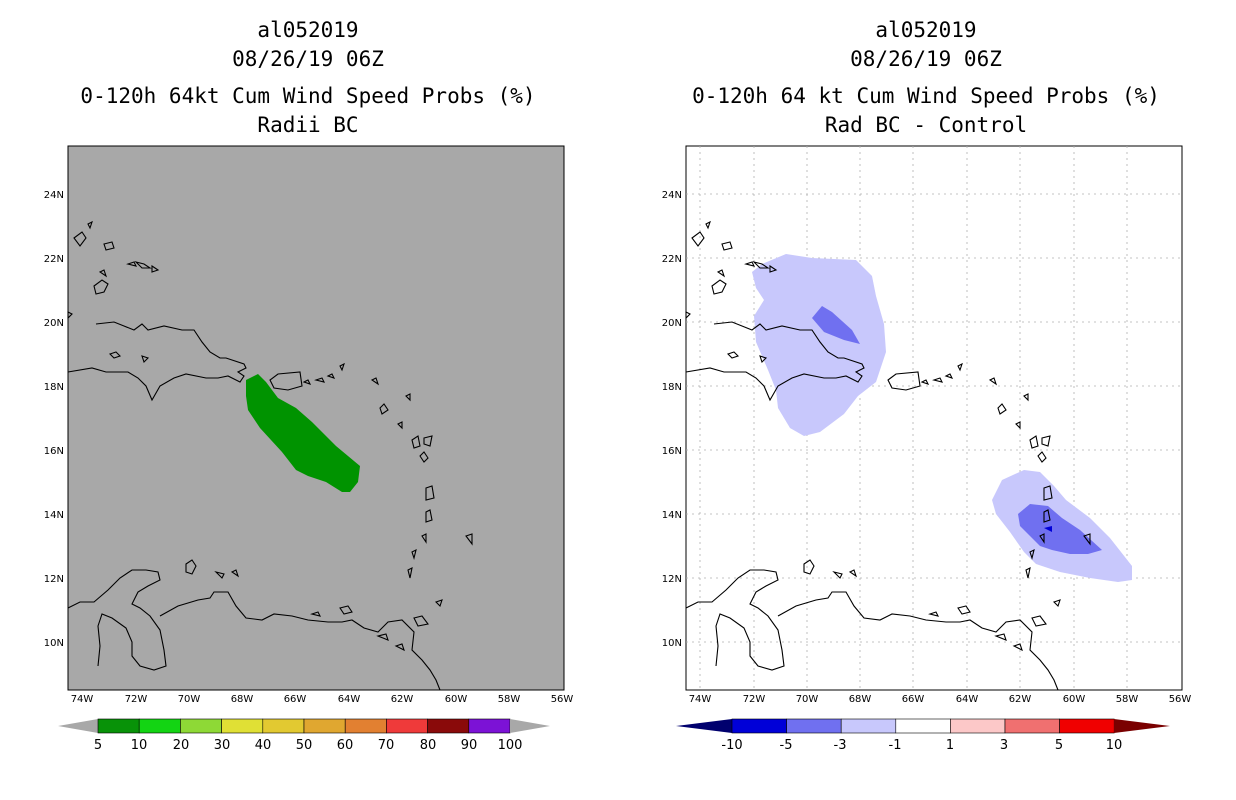 The image size is (1236, 800). What do you see at coordinates (242, 699) in the screenshot?
I see `left-lon-label: 68W` at bounding box center [242, 699].